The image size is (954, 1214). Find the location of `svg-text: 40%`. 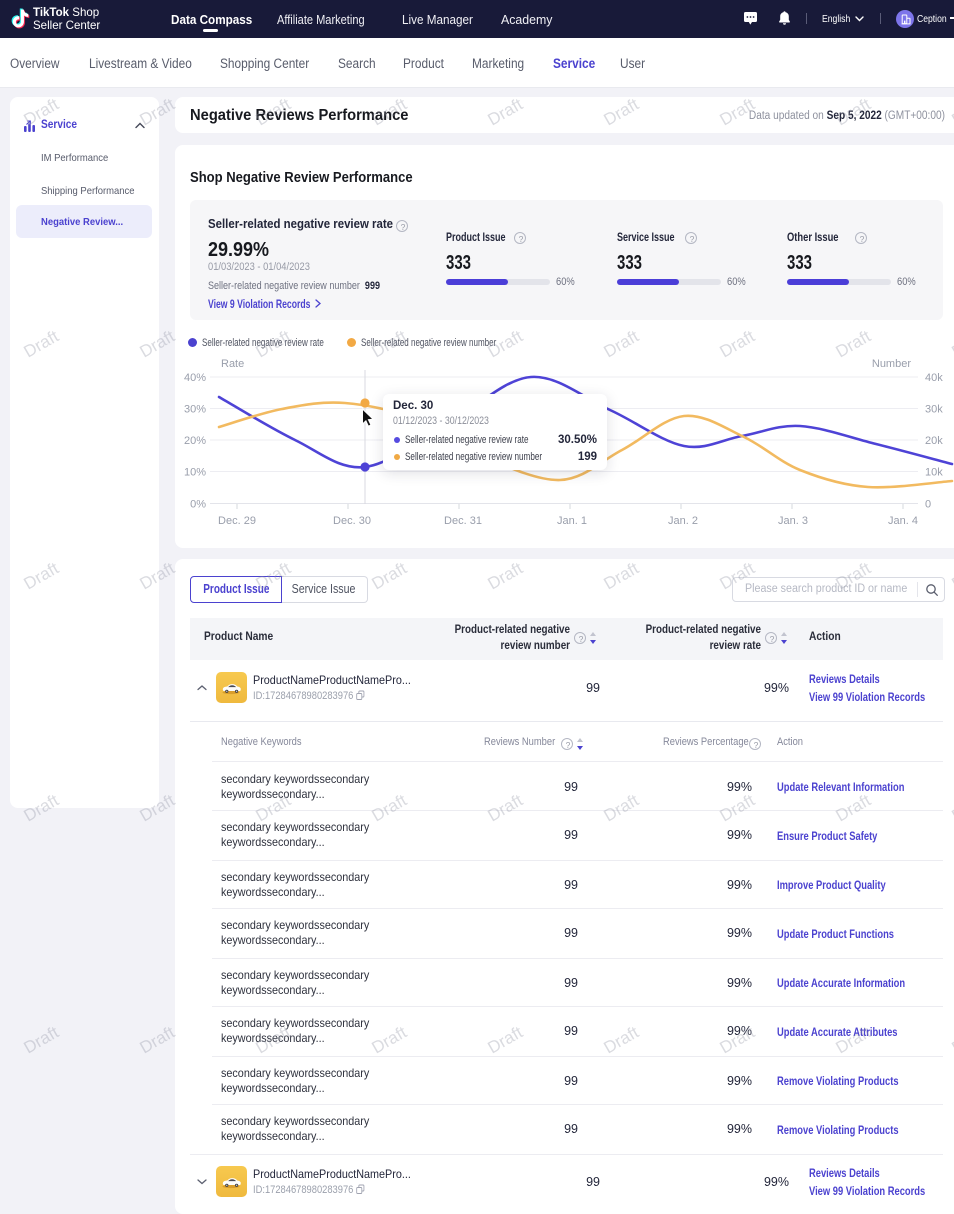

svg-text: 40% is located at coordinates (195, 378).